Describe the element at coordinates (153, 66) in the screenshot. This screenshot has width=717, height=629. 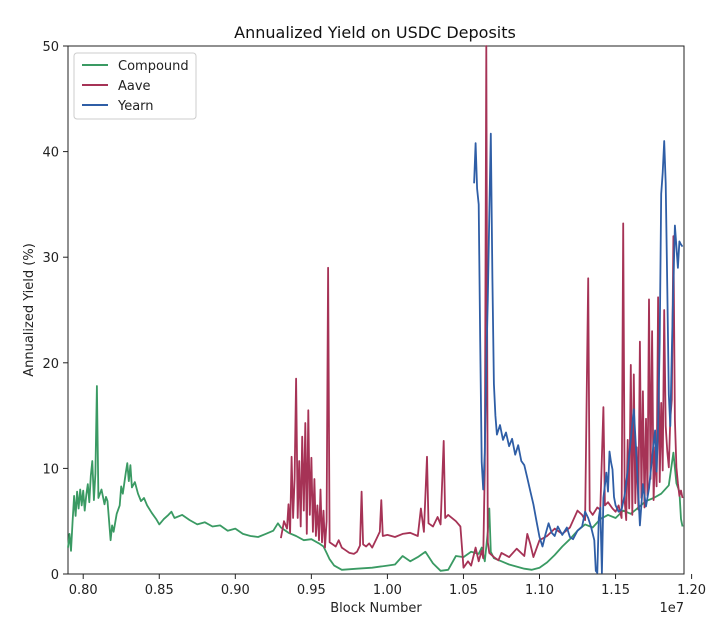
I see `legend-label-compound: Compound` at that location.